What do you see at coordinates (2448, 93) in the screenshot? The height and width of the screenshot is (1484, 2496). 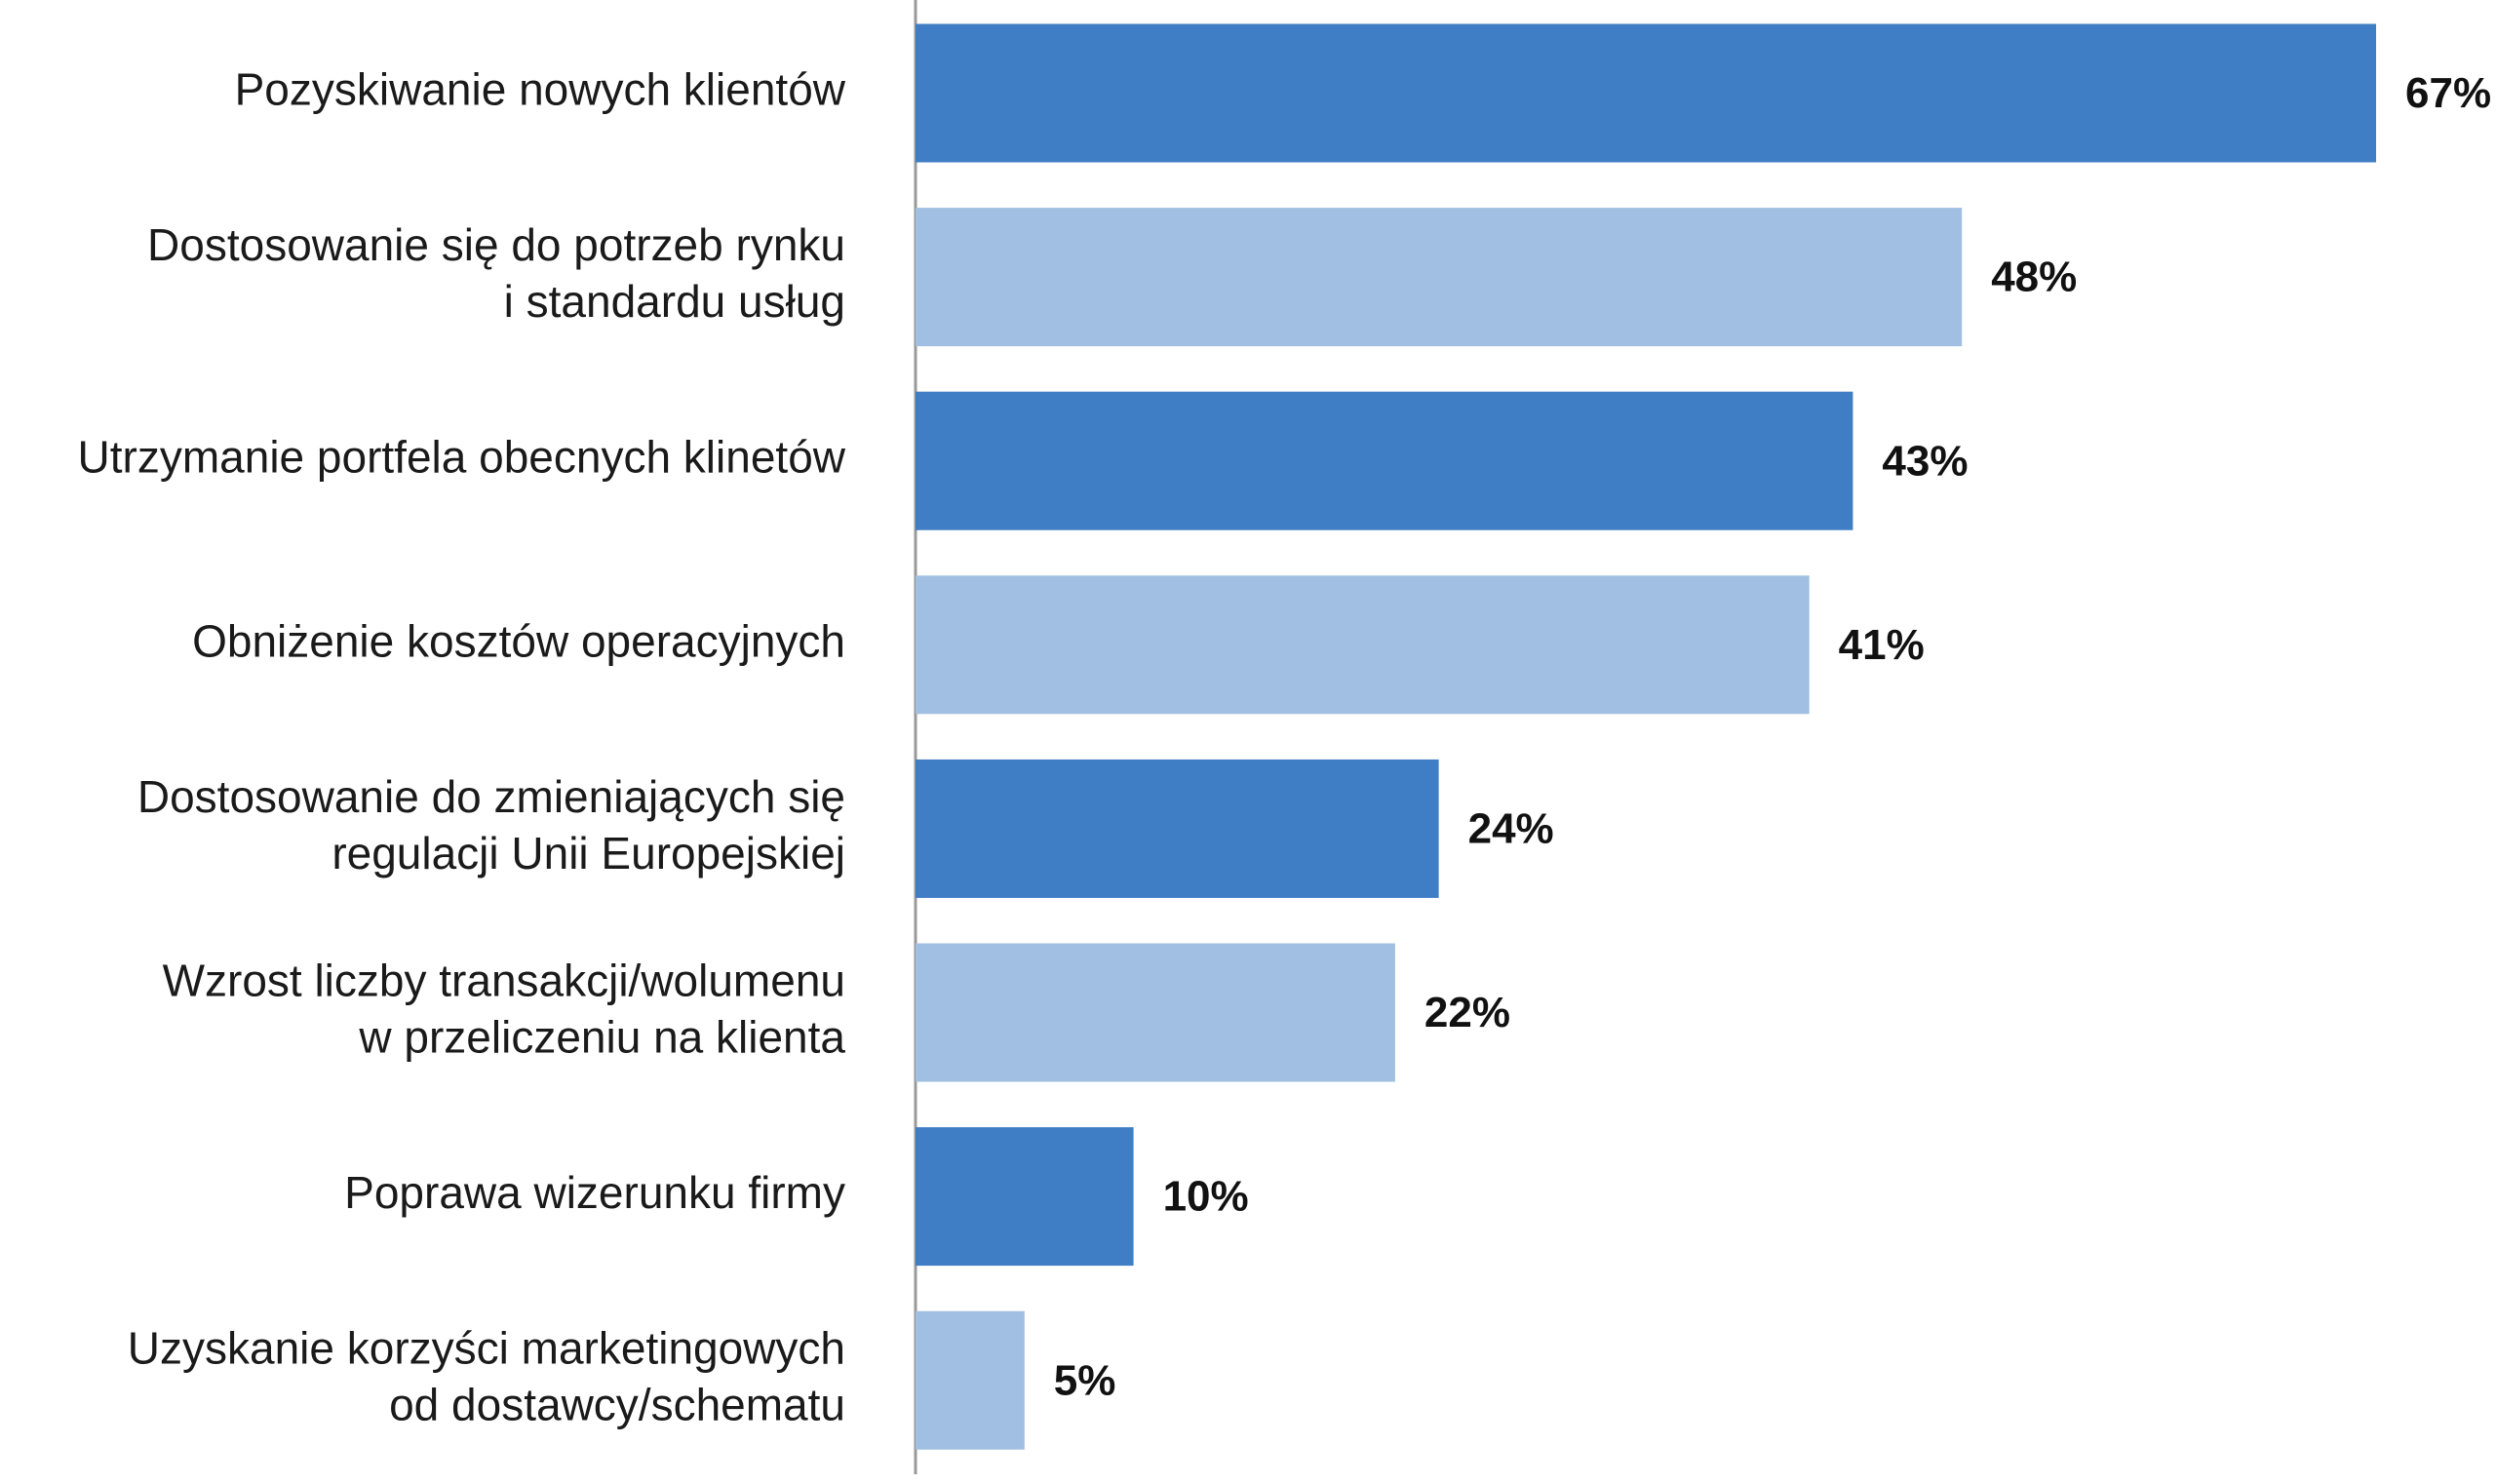 I see `data-label: 67%` at bounding box center [2448, 93].